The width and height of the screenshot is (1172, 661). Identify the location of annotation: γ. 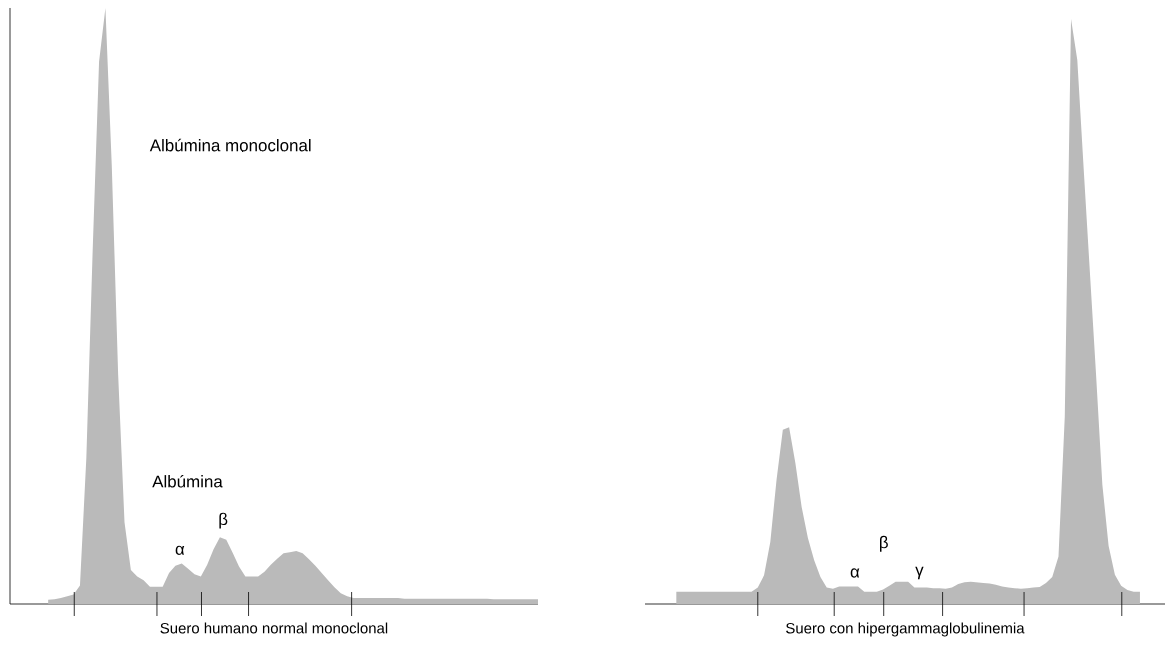
(919, 573).